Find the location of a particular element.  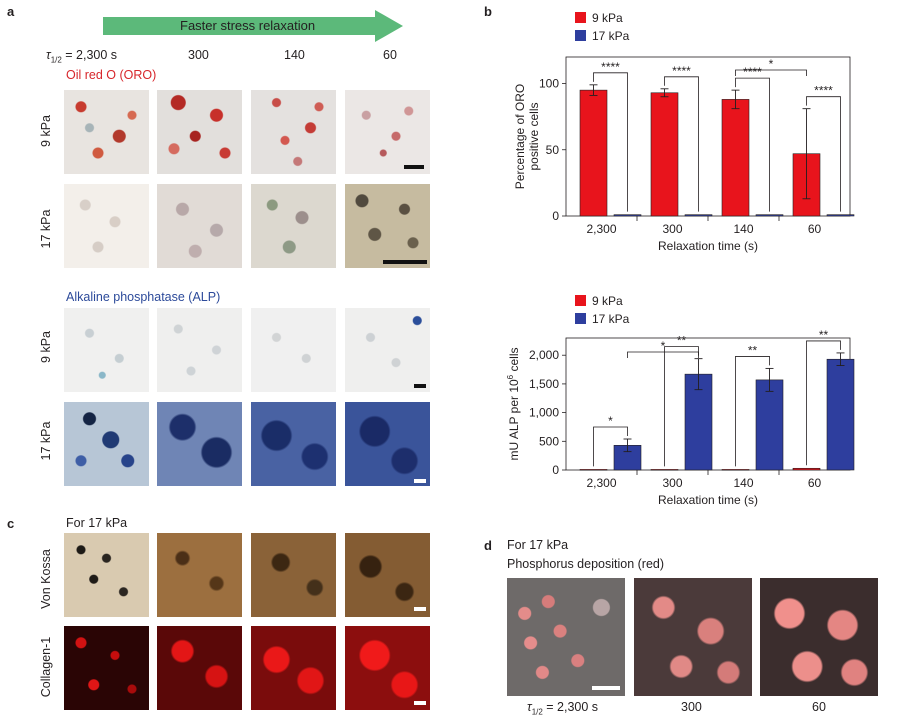

time-140: 140 is located at coordinates (294, 55).